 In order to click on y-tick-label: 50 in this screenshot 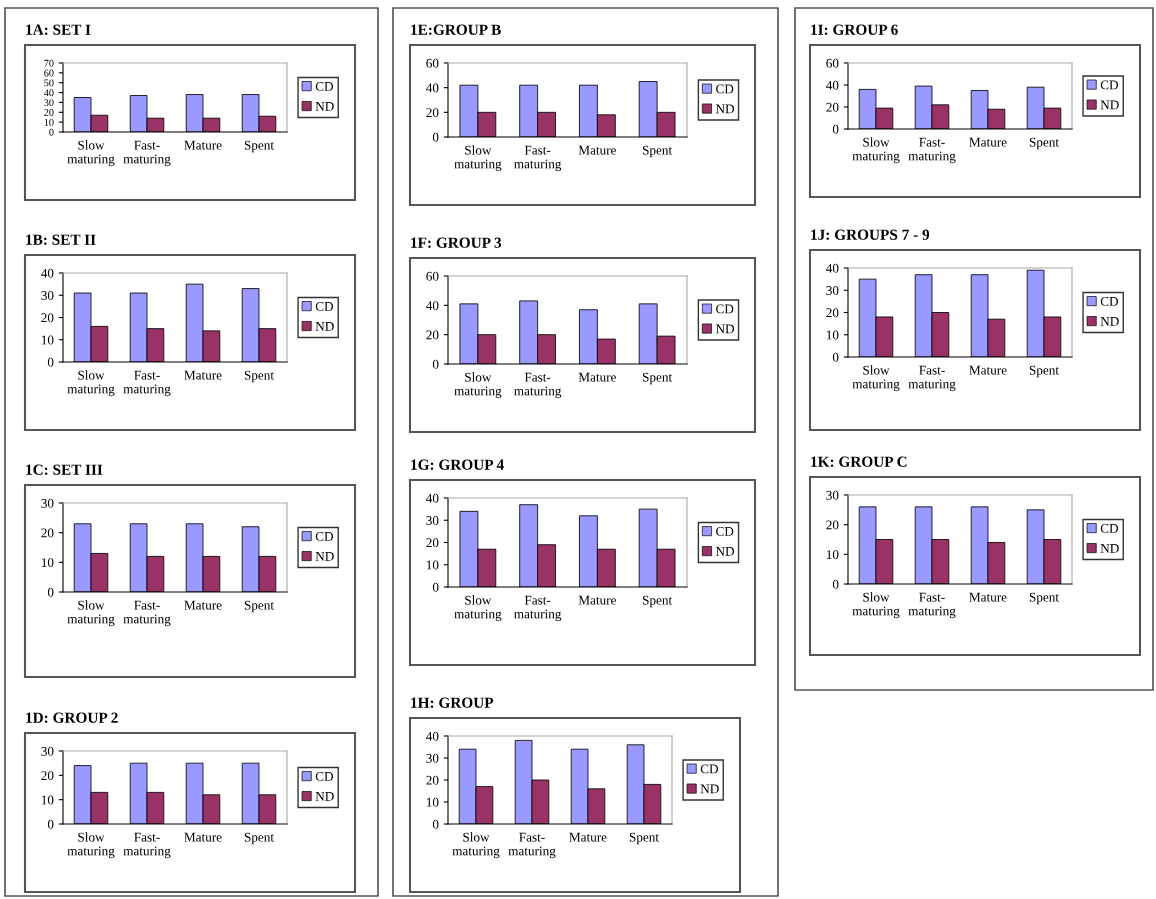, I will do `click(49, 83)`.